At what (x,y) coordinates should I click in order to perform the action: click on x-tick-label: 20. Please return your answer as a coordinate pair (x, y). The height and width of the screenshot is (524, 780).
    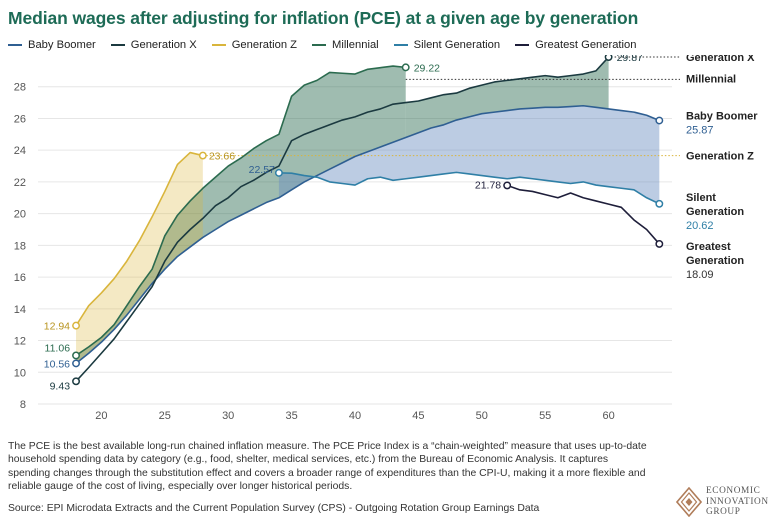
    Looking at the image, I should click on (101, 416).